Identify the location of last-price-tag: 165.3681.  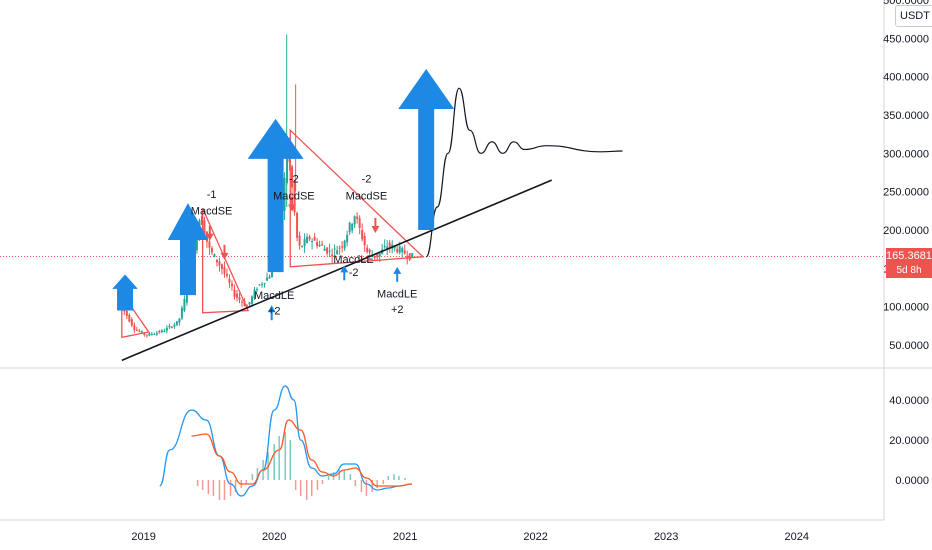
(909, 256).